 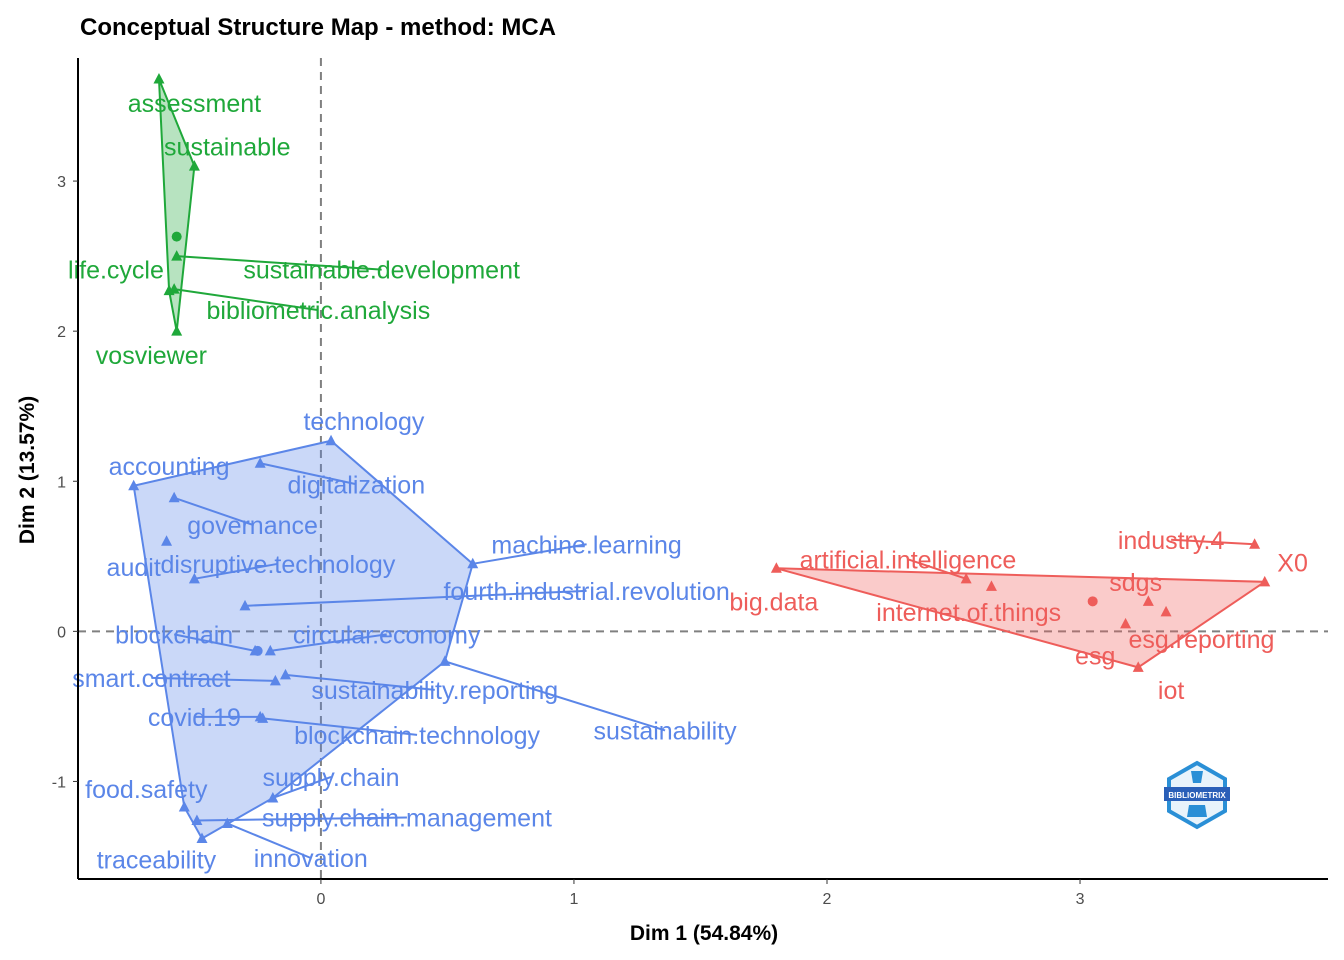 What do you see at coordinates (586, 592) in the screenshot?
I see `point-label-fourth.industrial.revolution: fourth.industrial.revolution` at bounding box center [586, 592].